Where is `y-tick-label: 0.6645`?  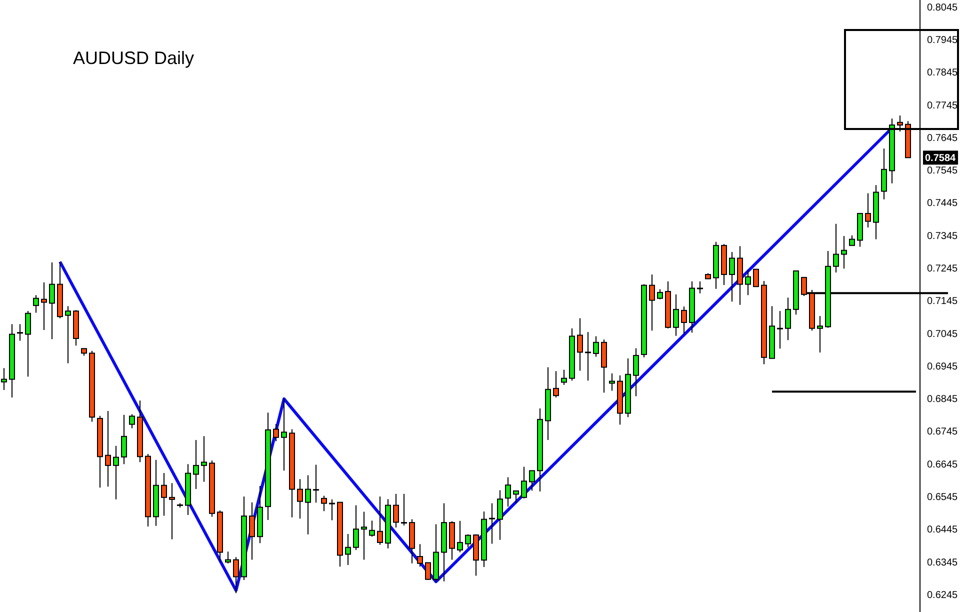
y-tick-label: 0.6645 is located at coordinates (942, 464).